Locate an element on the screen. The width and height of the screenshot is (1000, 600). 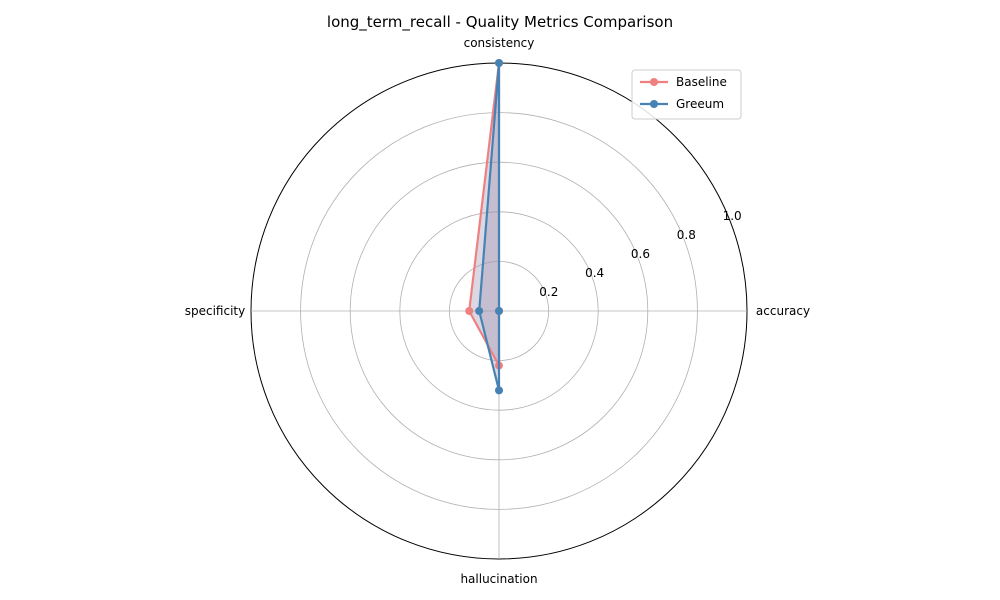
legend-marker-greeum is located at coordinates (654, 104).